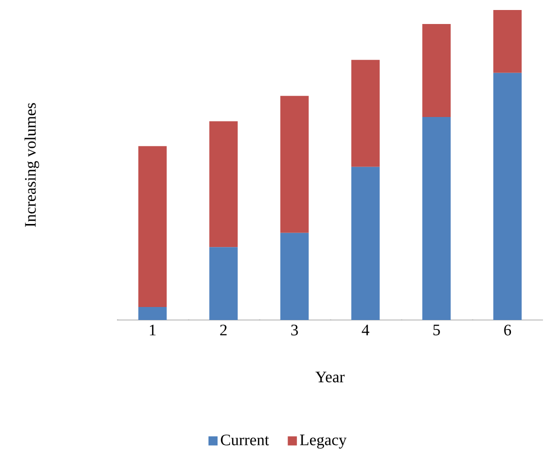 Image resolution: width=545 pixels, height=452 pixels. Describe the element at coordinates (323, 441) in the screenshot. I see `legend-label: Legacy` at that location.